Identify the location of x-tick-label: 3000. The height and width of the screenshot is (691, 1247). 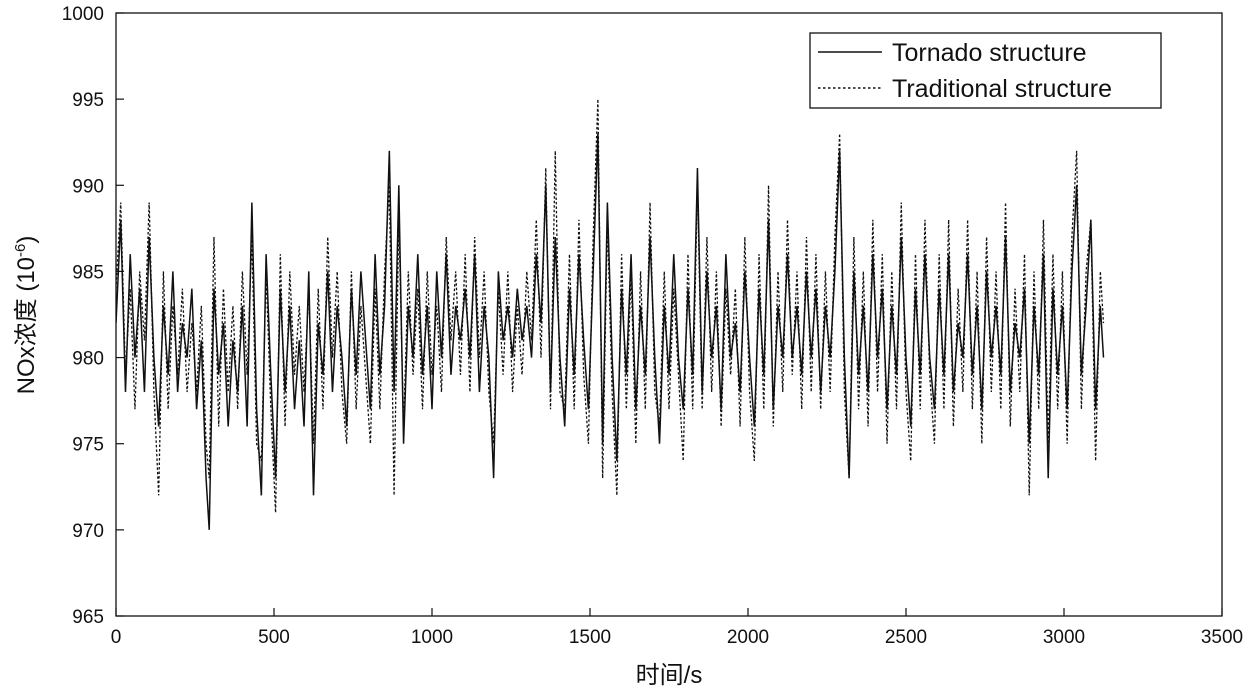
(1064, 637).